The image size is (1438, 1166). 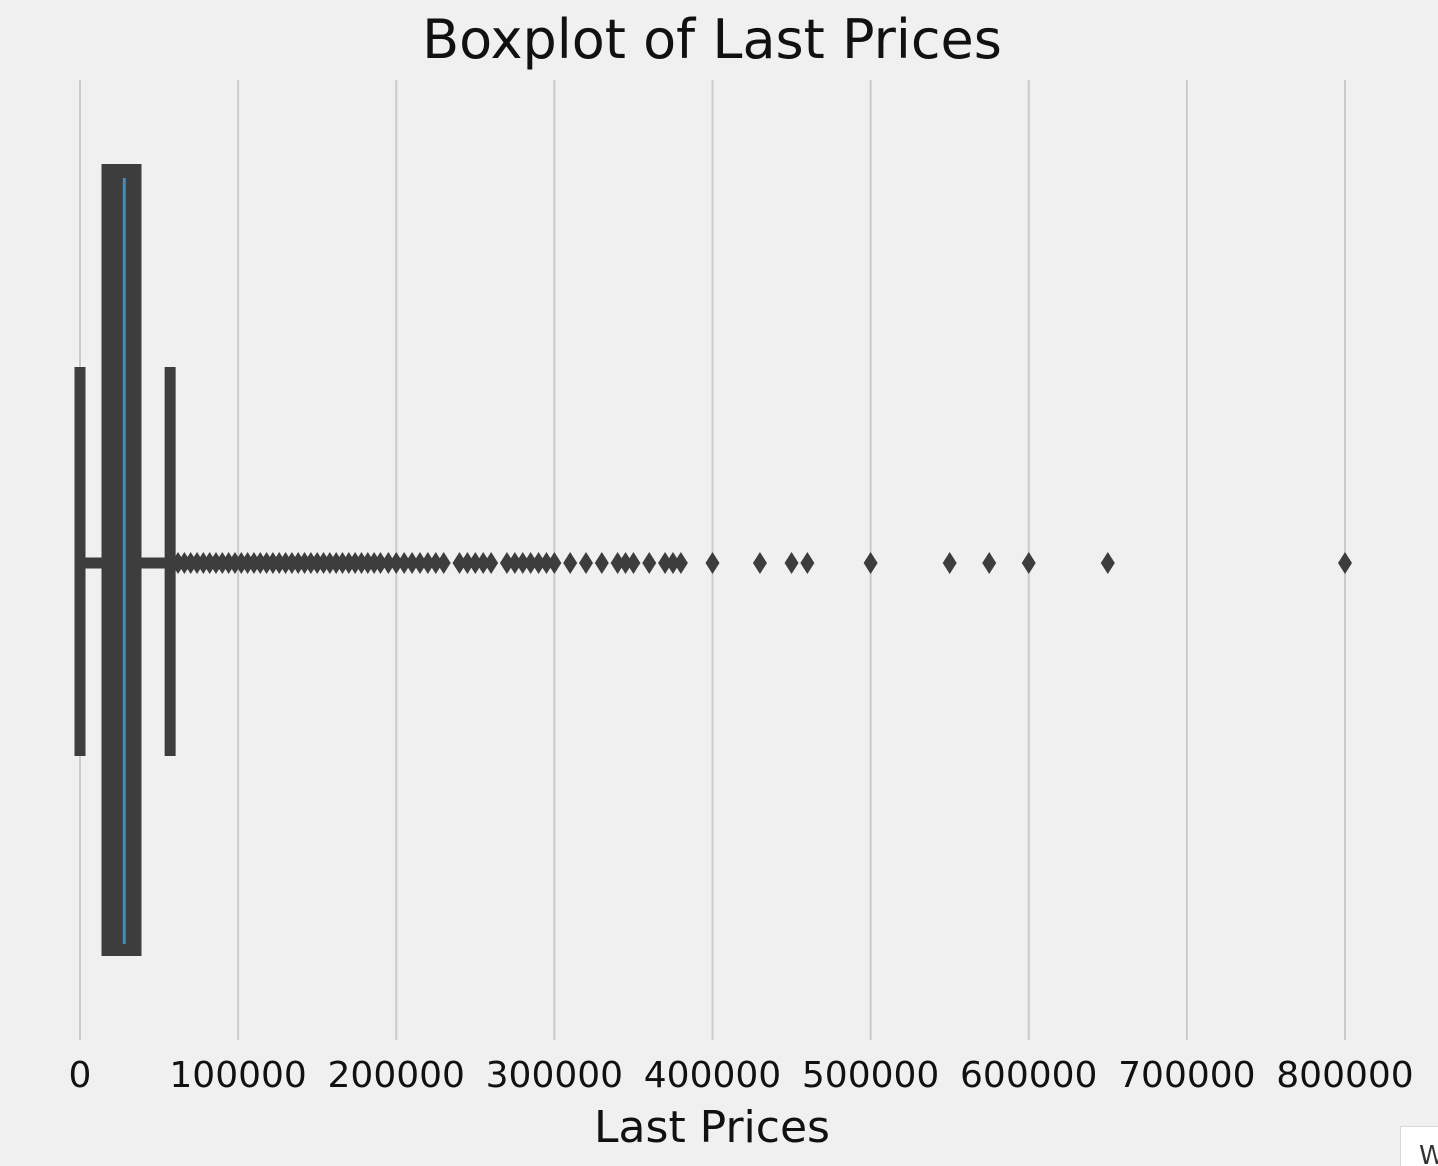 What do you see at coordinates (237, 1075) in the screenshot?
I see `x-tick-label-100000: 100000` at bounding box center [237, 1075].